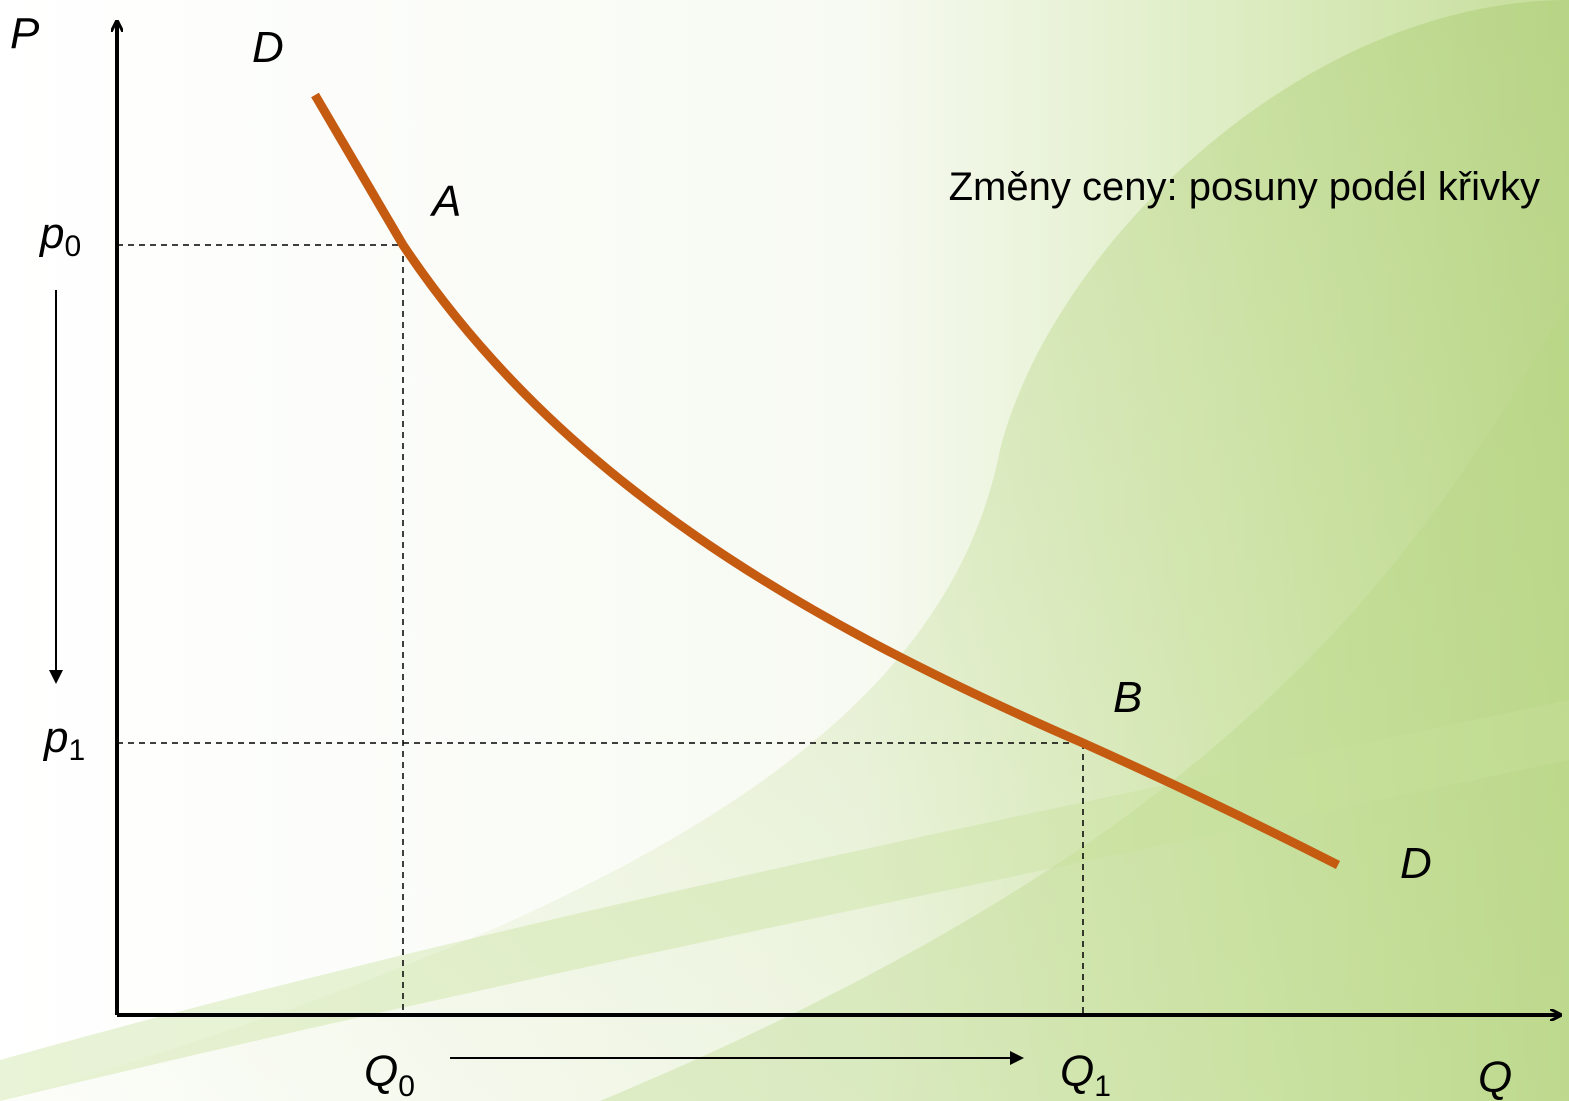 This screenshot has width=1569, height=1101. What do you see at coordinates (406, 1085) in the screenshot?
I see `quantity-subscript: 0` at bounding box center [406, 1085].